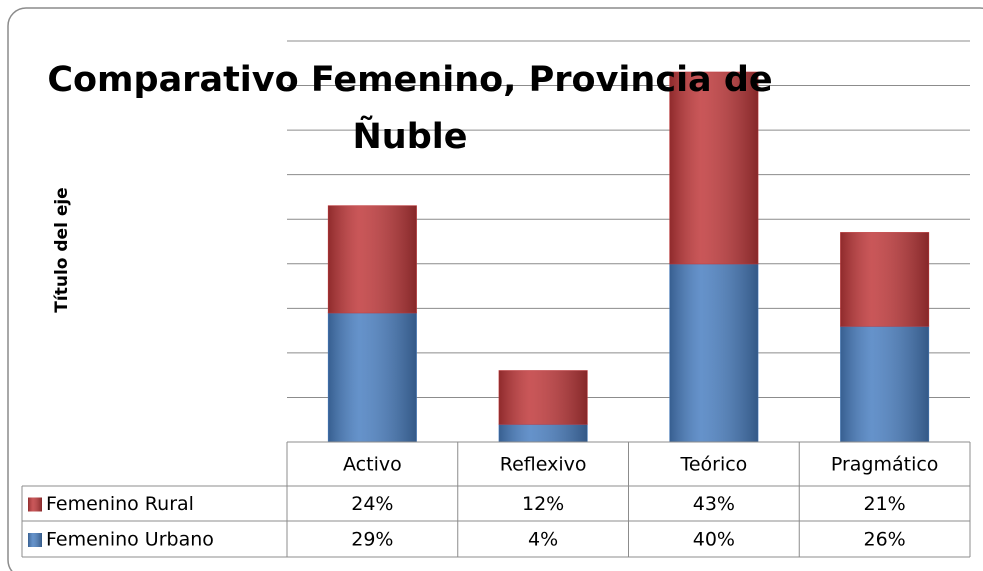 The image size is (983, 571). Describe the element at coordinates (120, 504) in the screenshot. I see `legend-label: Femenino Rural` at that location.